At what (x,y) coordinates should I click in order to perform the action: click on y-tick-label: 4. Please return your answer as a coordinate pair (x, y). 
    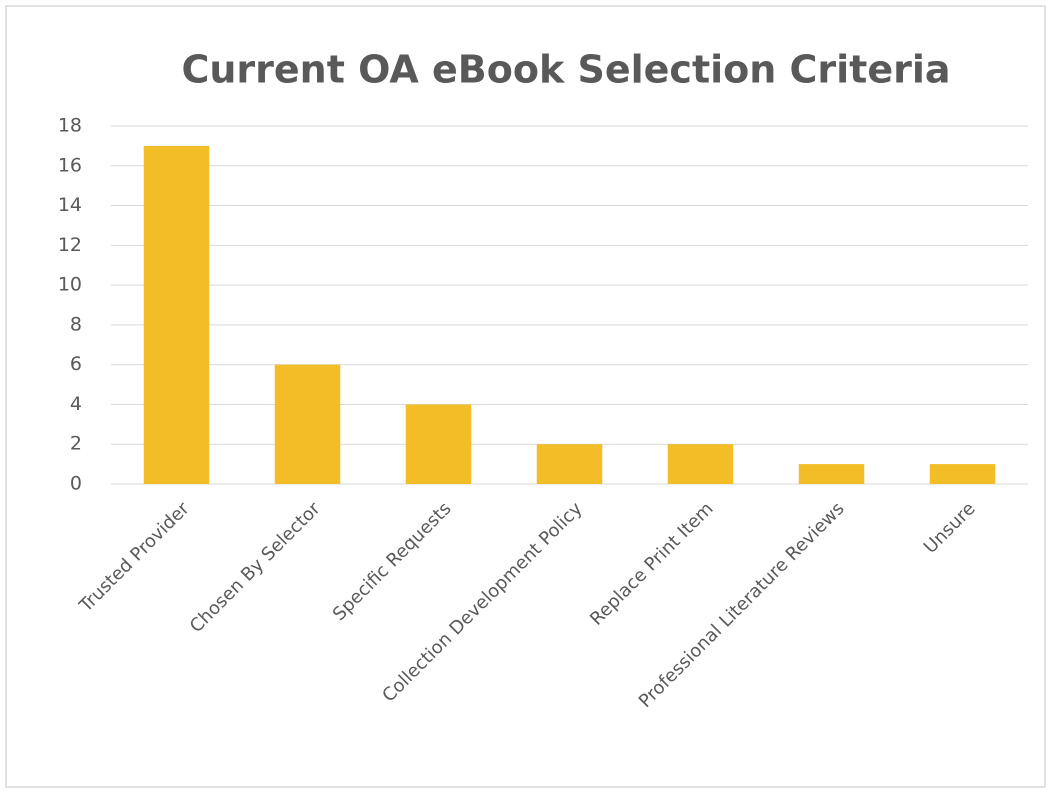
    Looking at the image, I should click on (76, 404).